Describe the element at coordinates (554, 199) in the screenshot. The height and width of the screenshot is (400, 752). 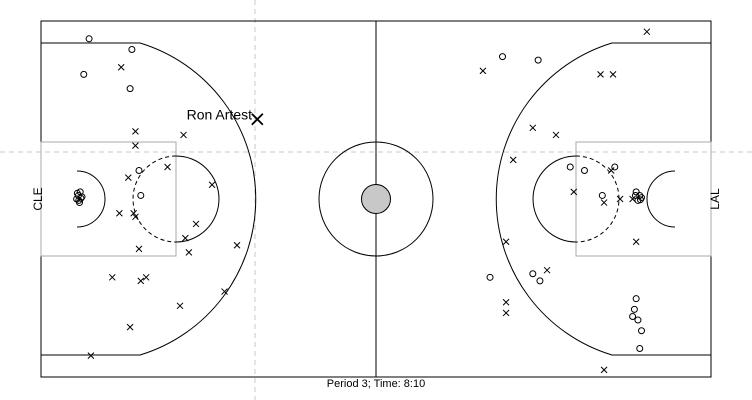
I see `free-throw-circle-right-top` at that location.